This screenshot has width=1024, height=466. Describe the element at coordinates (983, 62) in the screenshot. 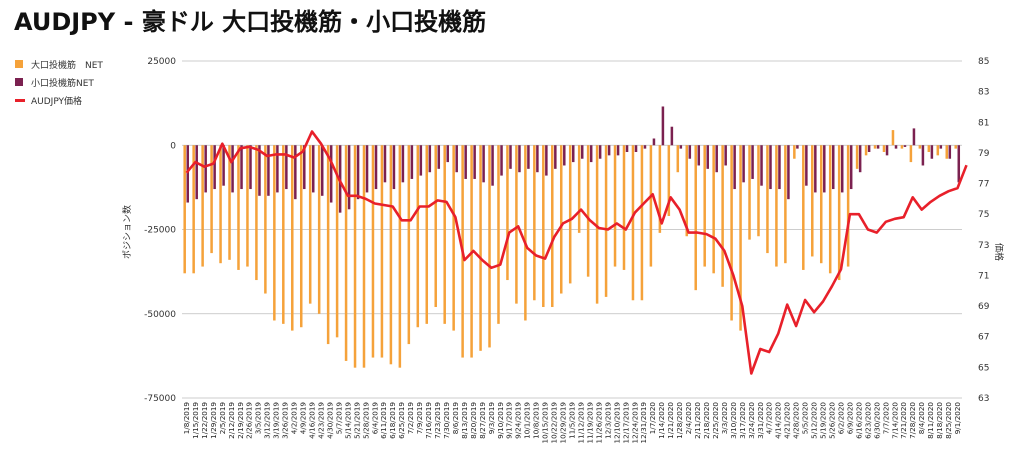

I see `y-right-tick-label: 85` at that location.